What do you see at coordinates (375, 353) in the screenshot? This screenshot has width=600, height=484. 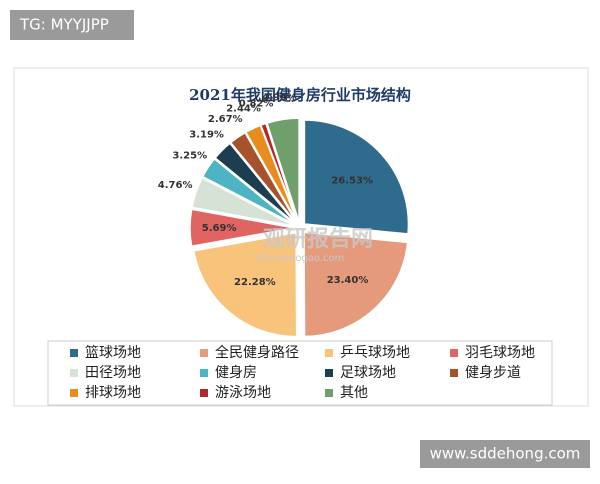 I see `legend-label: 乒乓球场地` at bounding box center [375, 353].